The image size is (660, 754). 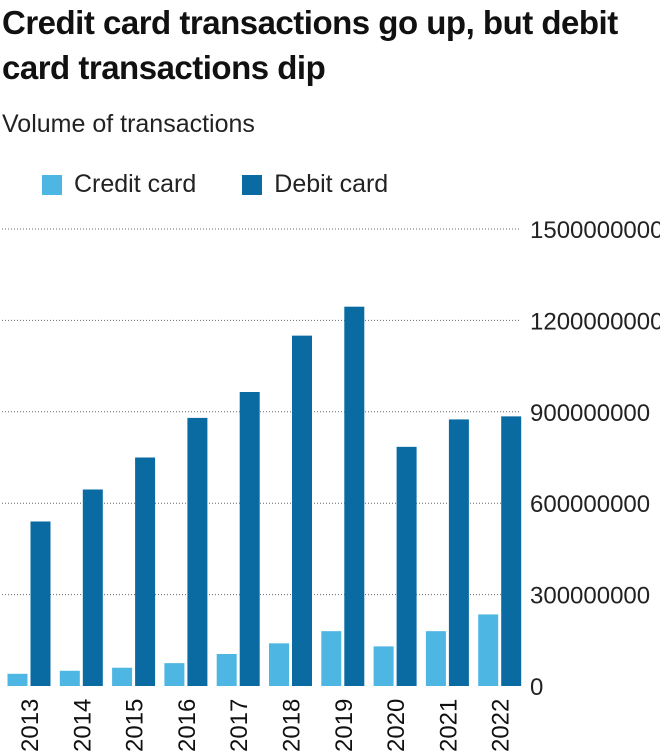 What do you see at coordinates (82, 725) in the screenshot?
I see `x-tick-label: 2014` at bounding box center [82, 725].